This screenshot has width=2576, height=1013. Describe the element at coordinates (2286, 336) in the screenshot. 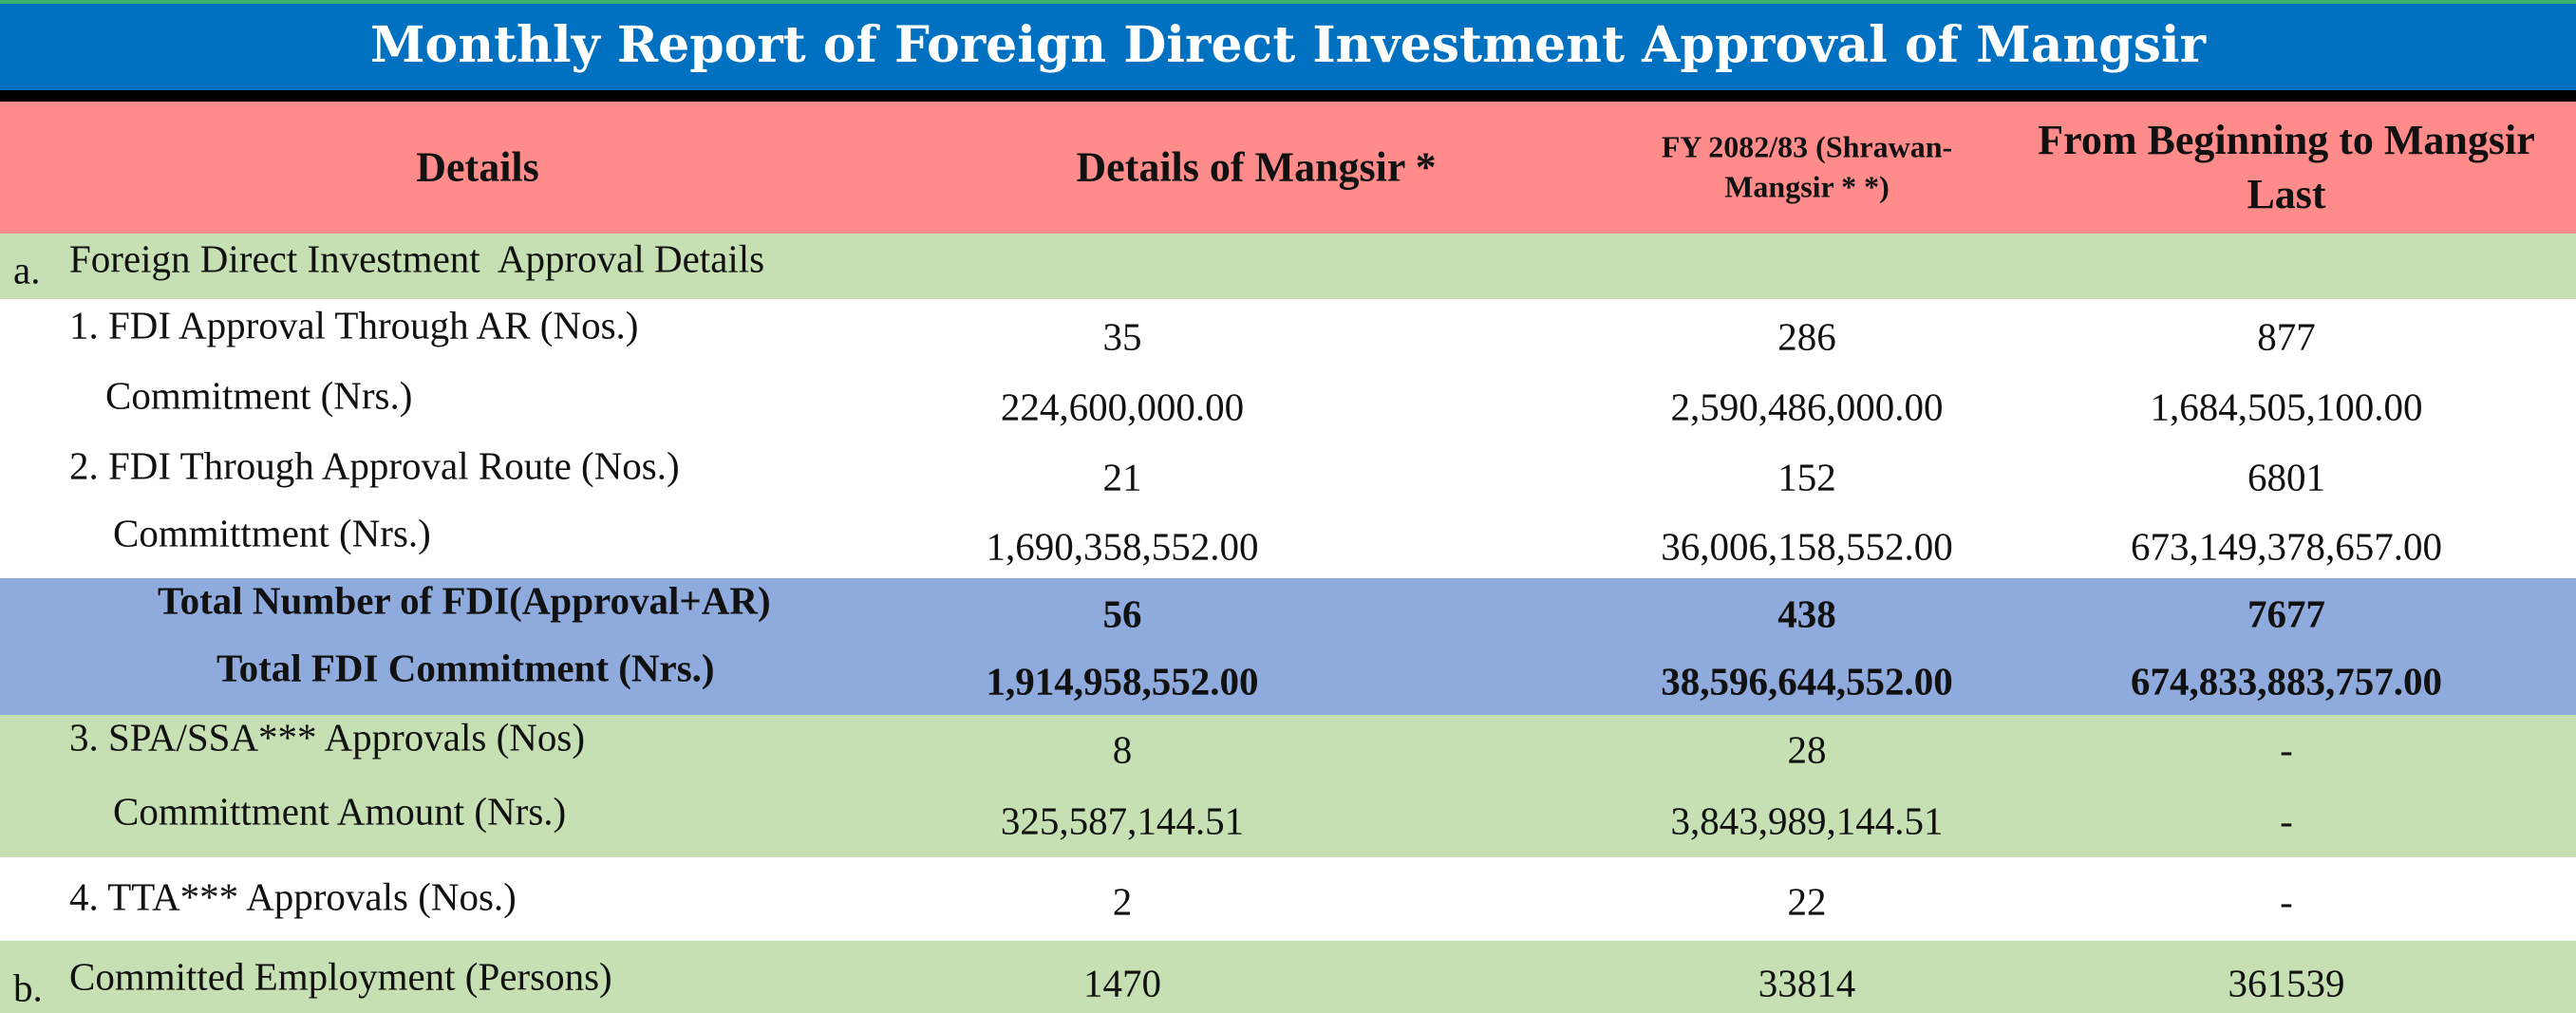

I see `cell-value: 877` at that location.